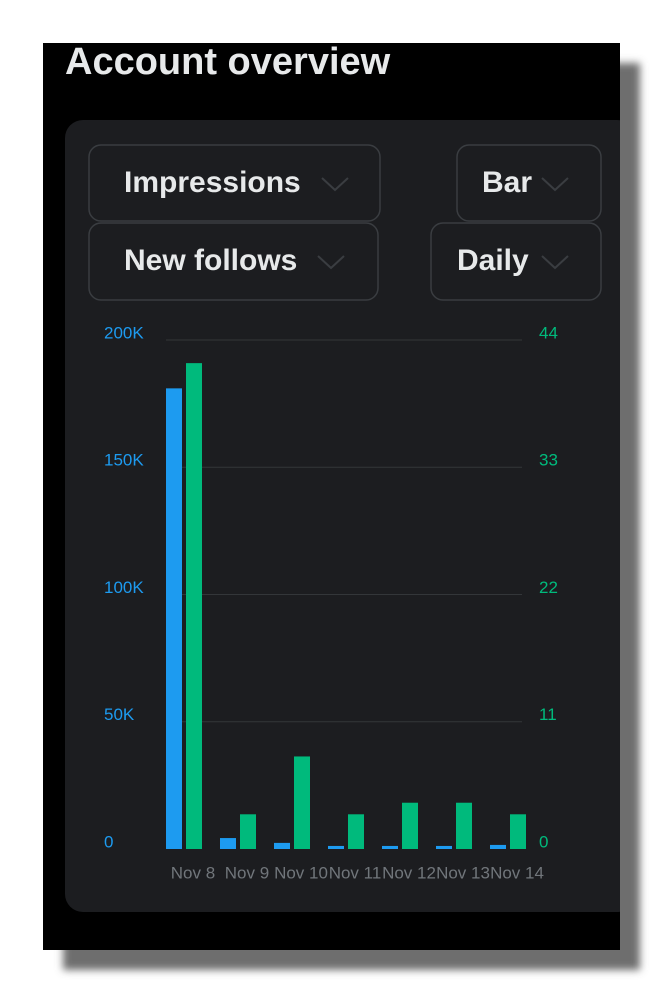  Describe the element at coordinates (409, 872) in the screenshot. I see `x-tick-label: Nov 12` at that location.